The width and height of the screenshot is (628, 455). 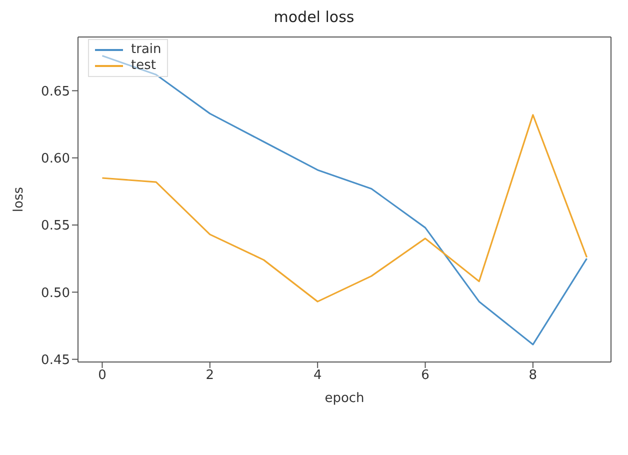 What do you see at coordinates (344, 398) in the screenshot?
I see `x-axis-title: epoch` at bounding box center [344, 398].